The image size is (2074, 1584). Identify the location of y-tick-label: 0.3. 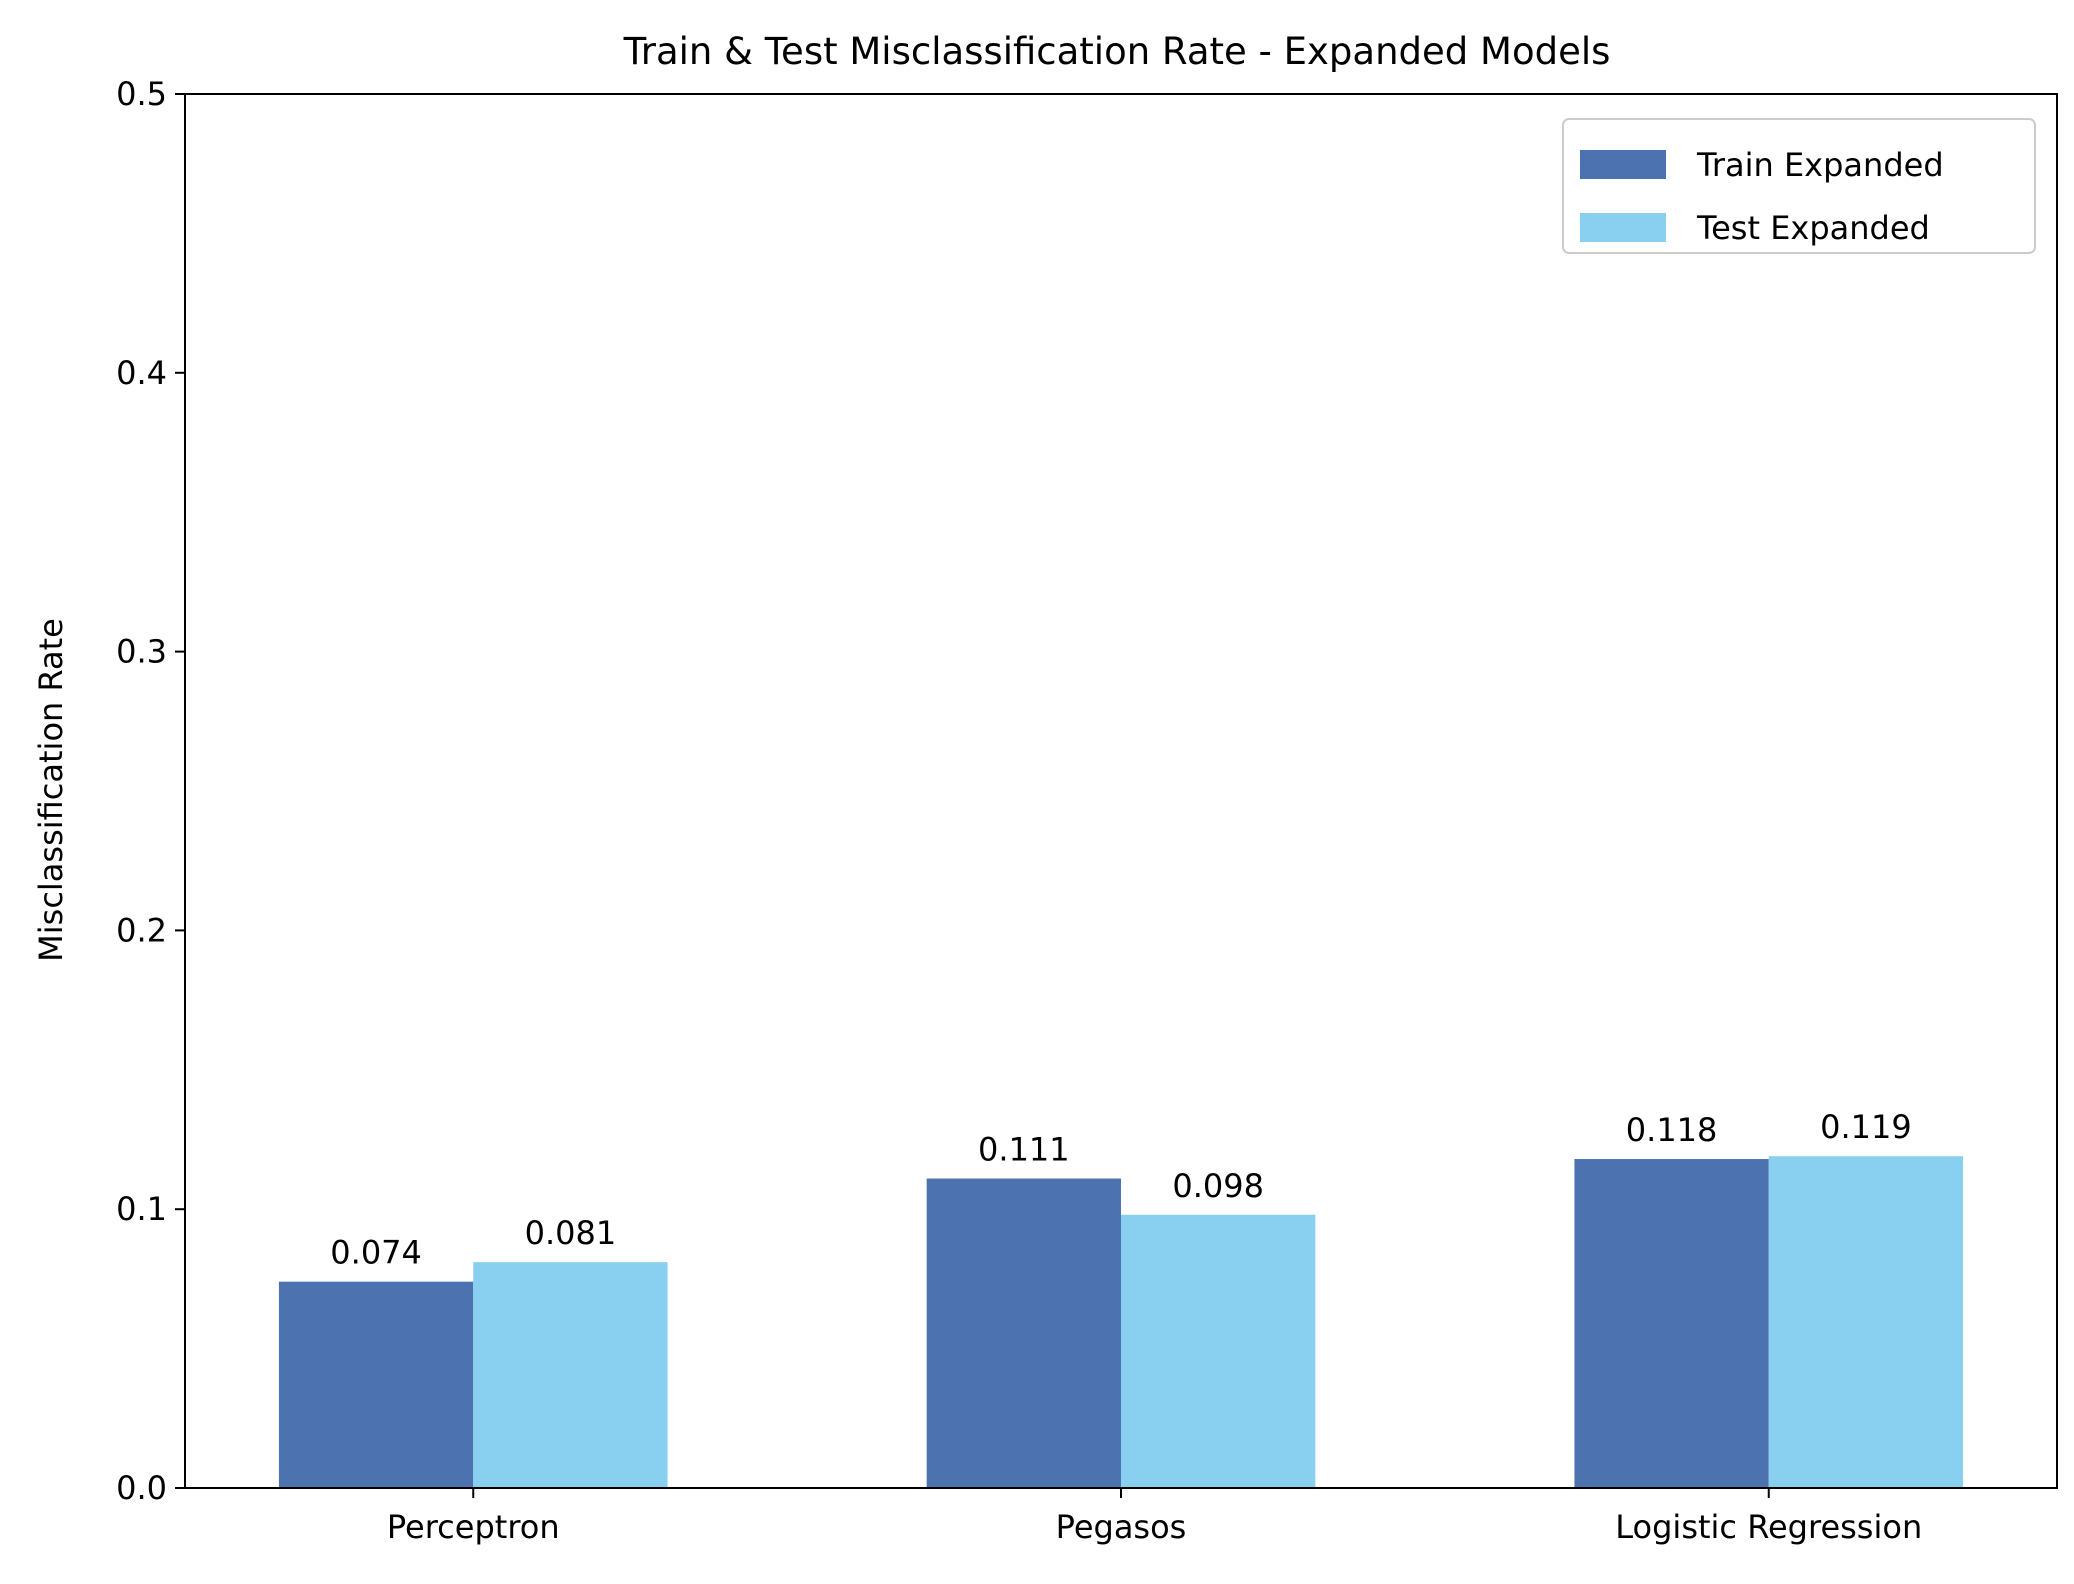
(141, 652).